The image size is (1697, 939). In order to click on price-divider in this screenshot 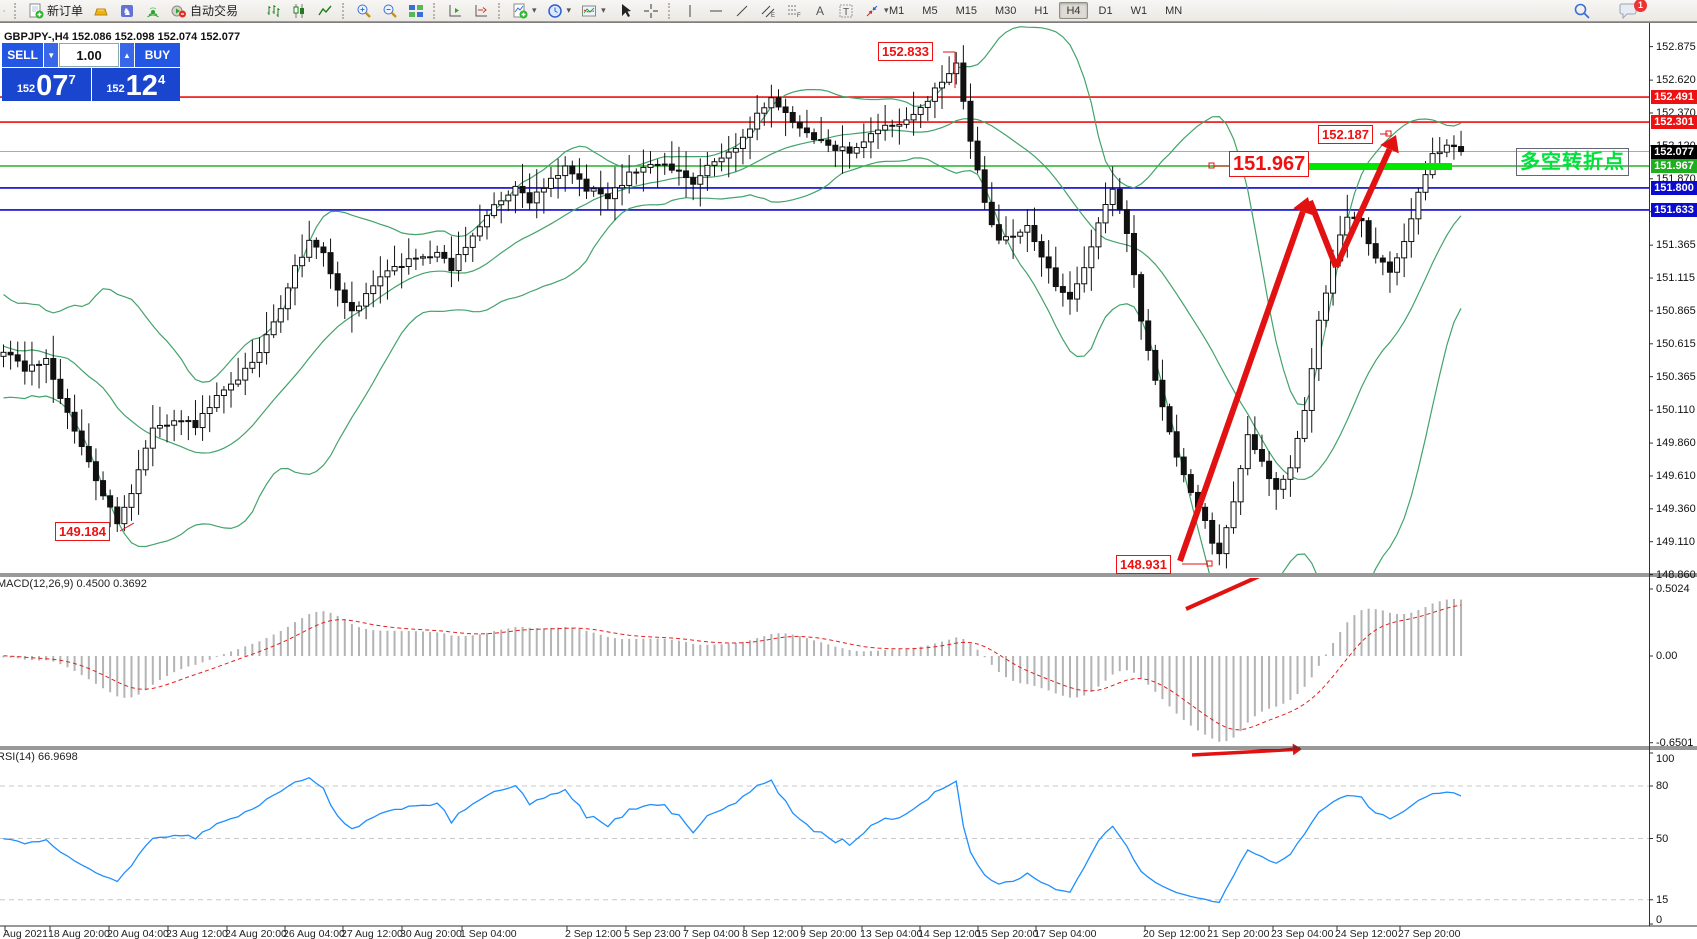, I will do `click(91, 84)`.